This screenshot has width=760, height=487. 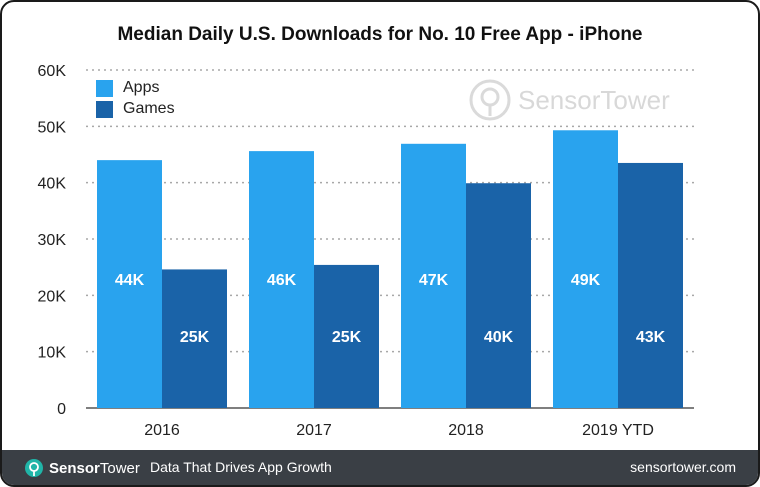 What do you see at coordinates (52, 240) in the screenshot?
I see `y-tick-label: 30K` at bounding box center [52, 240].